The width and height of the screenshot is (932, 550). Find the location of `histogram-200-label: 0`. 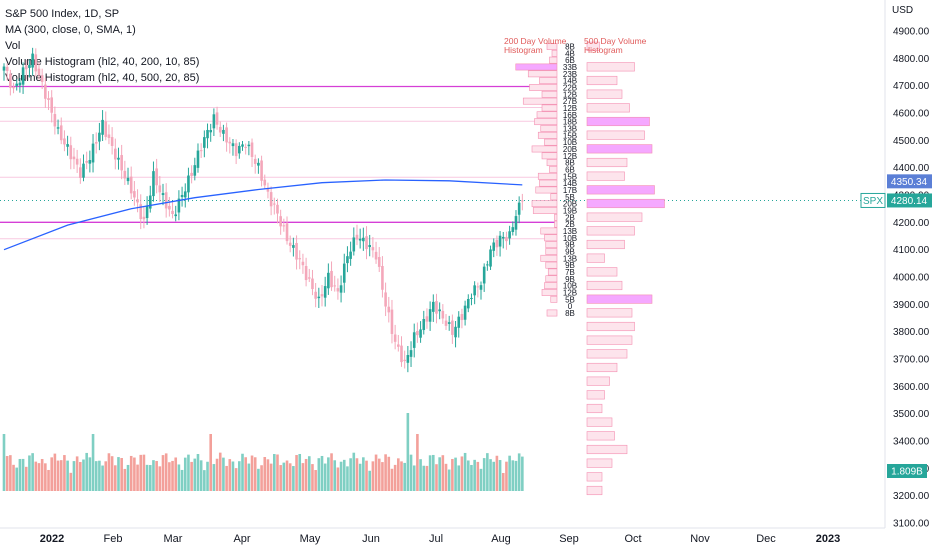

histogram-200-label: 0 is located at coordinates (570, 306).